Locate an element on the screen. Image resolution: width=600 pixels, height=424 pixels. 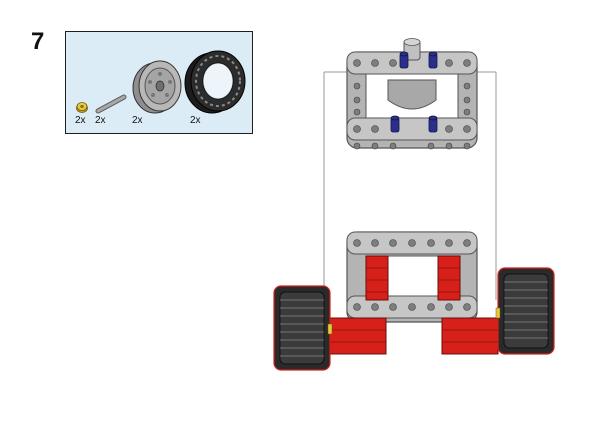
part-qty-axle: 2x is located at coordinates (100, 120).